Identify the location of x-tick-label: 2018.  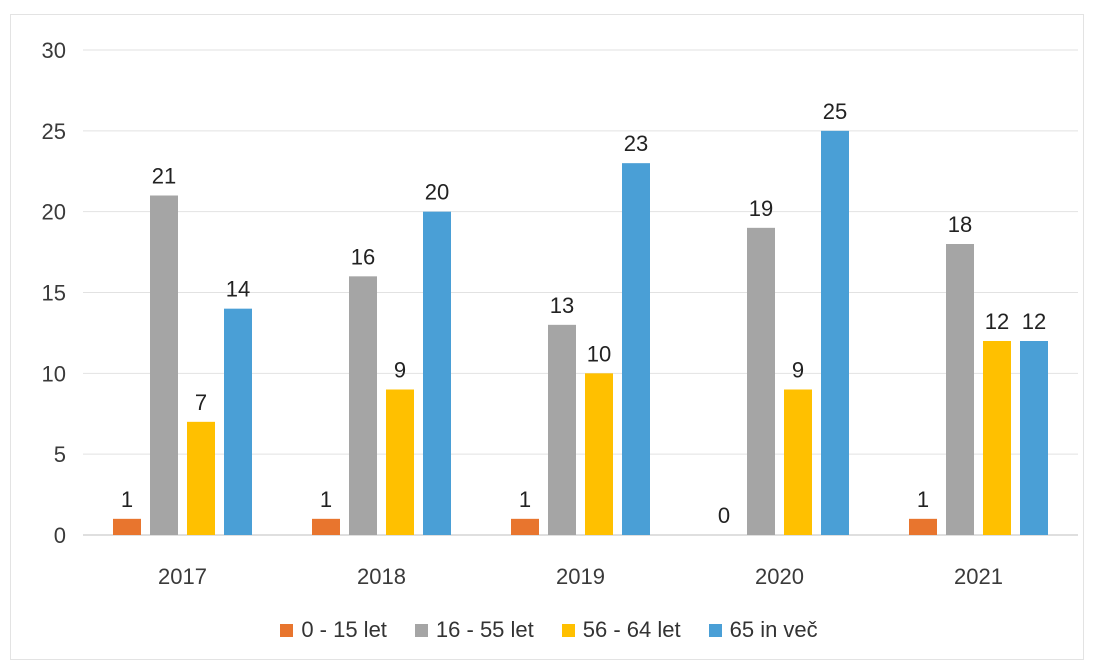
(381, 576).